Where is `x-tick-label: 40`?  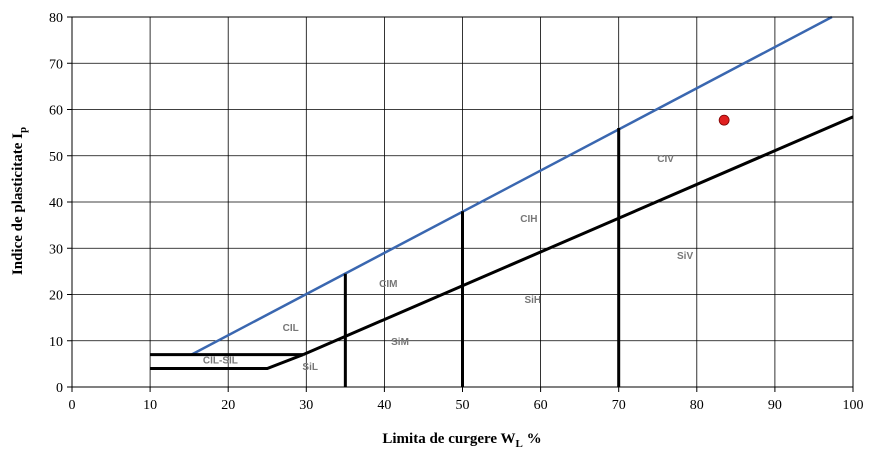 x-tick-label: 40 is located at coordinates (384, 405).